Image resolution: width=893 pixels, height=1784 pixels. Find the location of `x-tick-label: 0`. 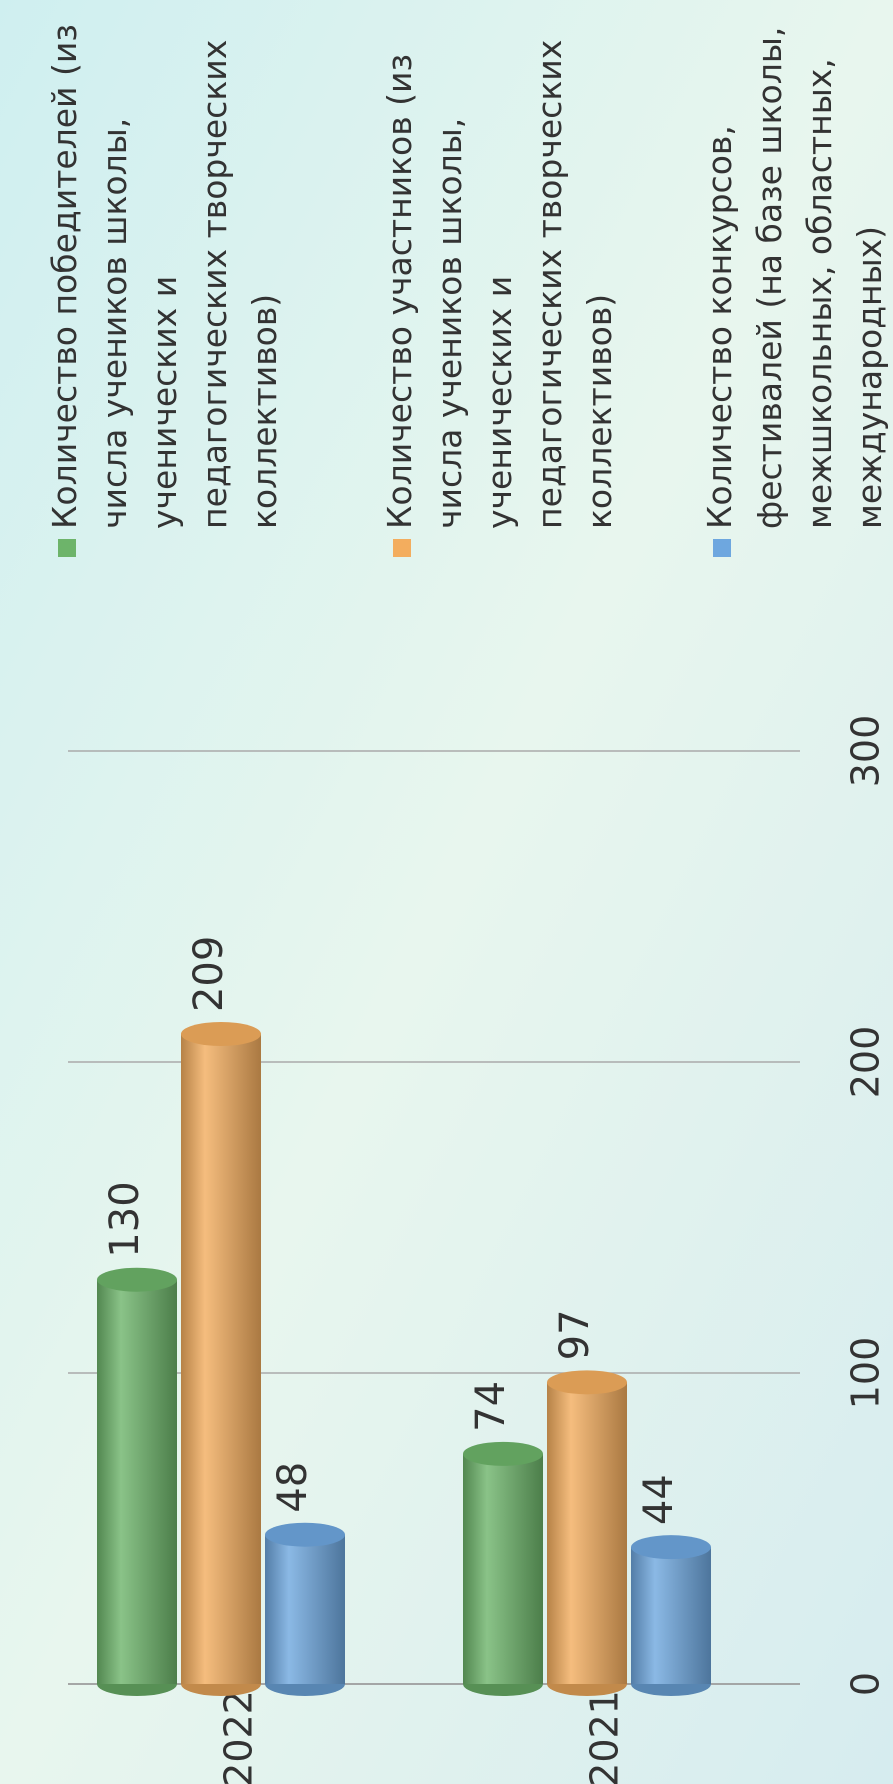

x-tick-label: 0 is located at coordinates (866, 1684).